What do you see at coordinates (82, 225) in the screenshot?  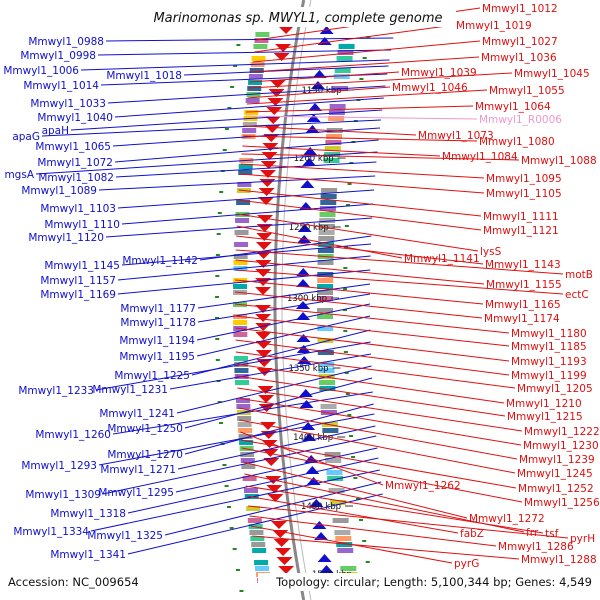 I see `left-gene-label: Mmwyl1_1110` at bounding box center [82, 225].